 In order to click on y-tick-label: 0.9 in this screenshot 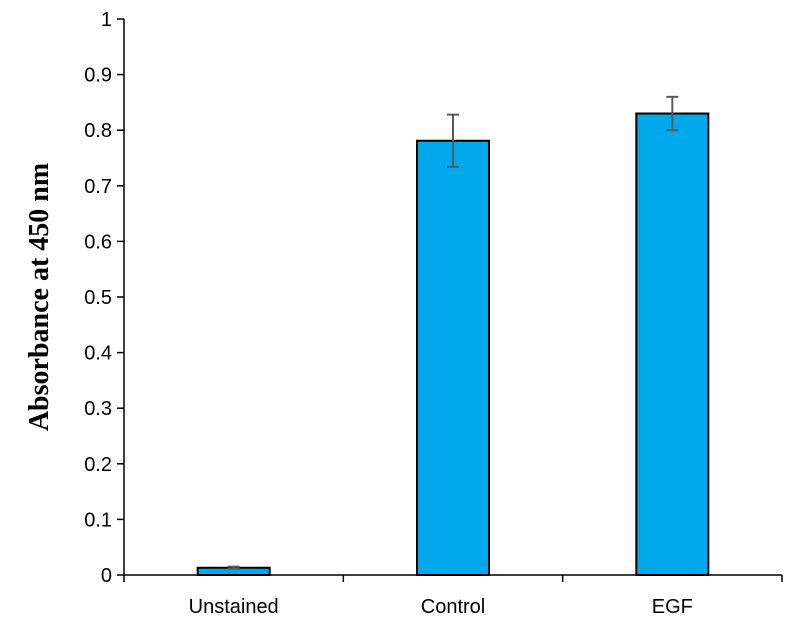, I will do `click(98, 76)`.